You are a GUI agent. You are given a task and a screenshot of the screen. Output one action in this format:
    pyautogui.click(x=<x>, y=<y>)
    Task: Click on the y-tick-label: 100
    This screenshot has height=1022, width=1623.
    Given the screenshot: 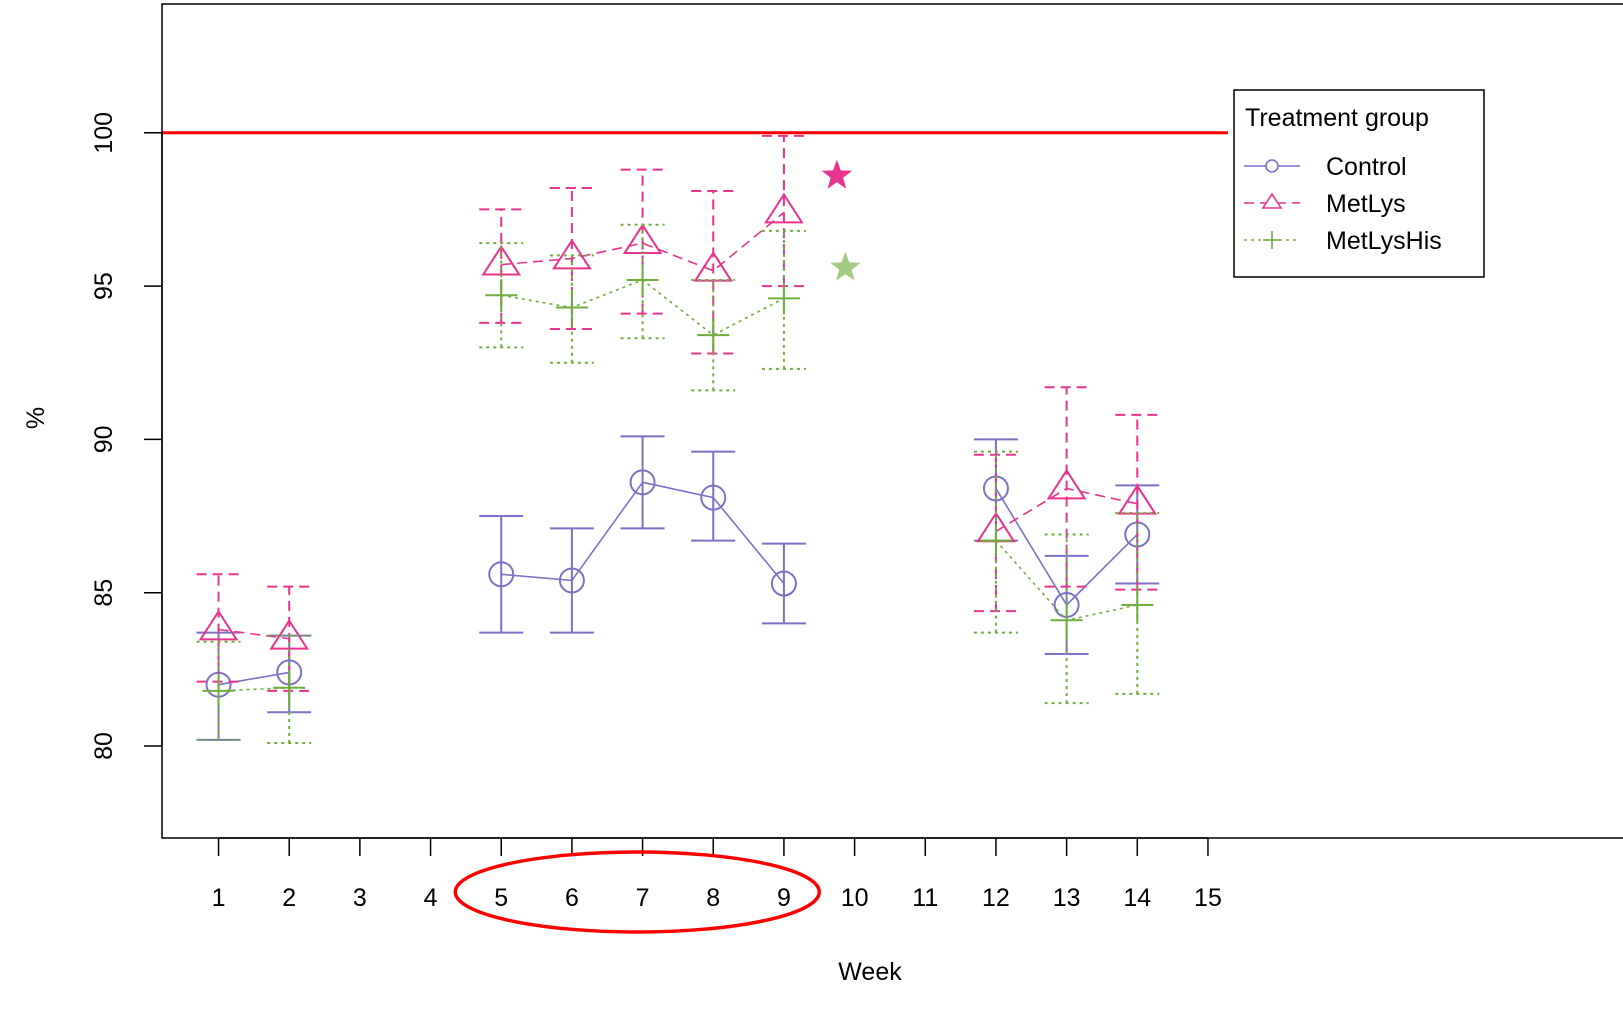 What is the action you would take?
    pyautogui.click(x=104, y=133)
    